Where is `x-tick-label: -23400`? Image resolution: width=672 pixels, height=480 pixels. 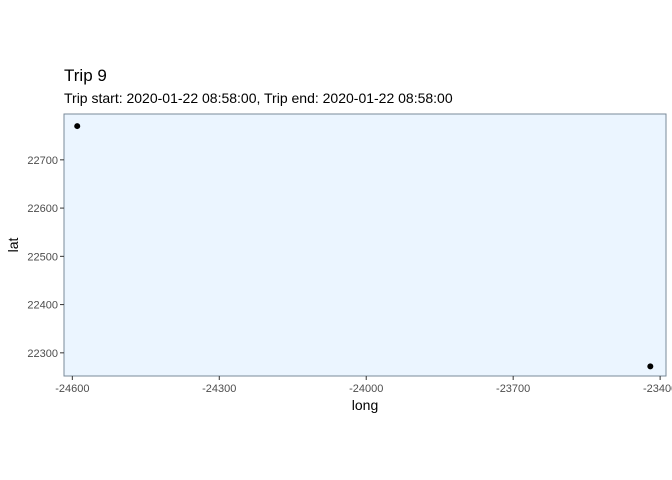 x-tick-label: -23400 is located at coordinates (657, 389).